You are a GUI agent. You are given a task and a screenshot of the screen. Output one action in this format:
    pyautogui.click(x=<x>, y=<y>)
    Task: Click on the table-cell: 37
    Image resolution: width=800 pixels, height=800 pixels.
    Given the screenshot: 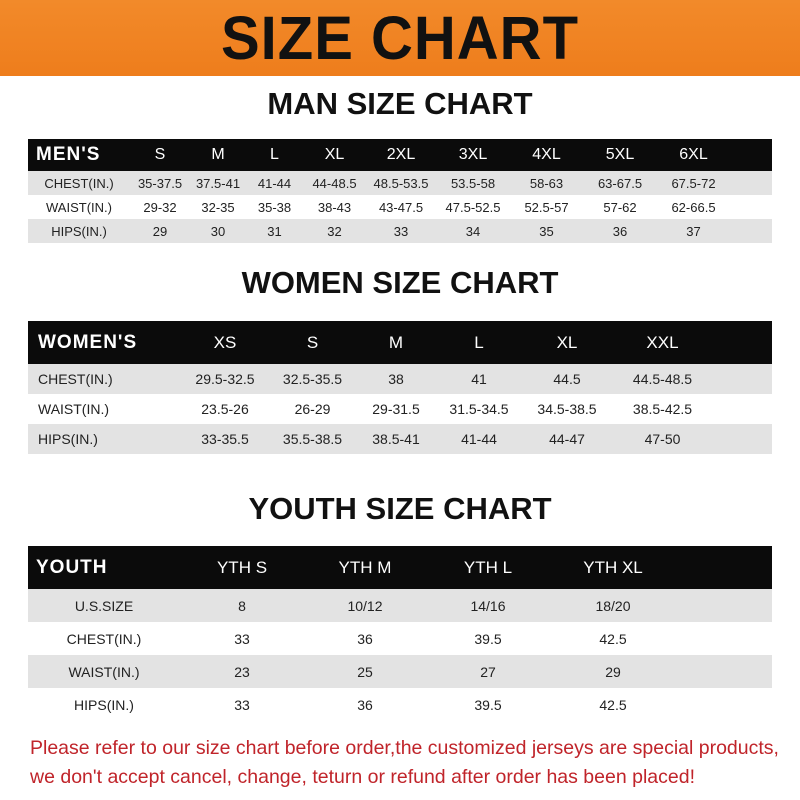 What is the action you would take?
    pyautogui.click(x=693, y=231)
    